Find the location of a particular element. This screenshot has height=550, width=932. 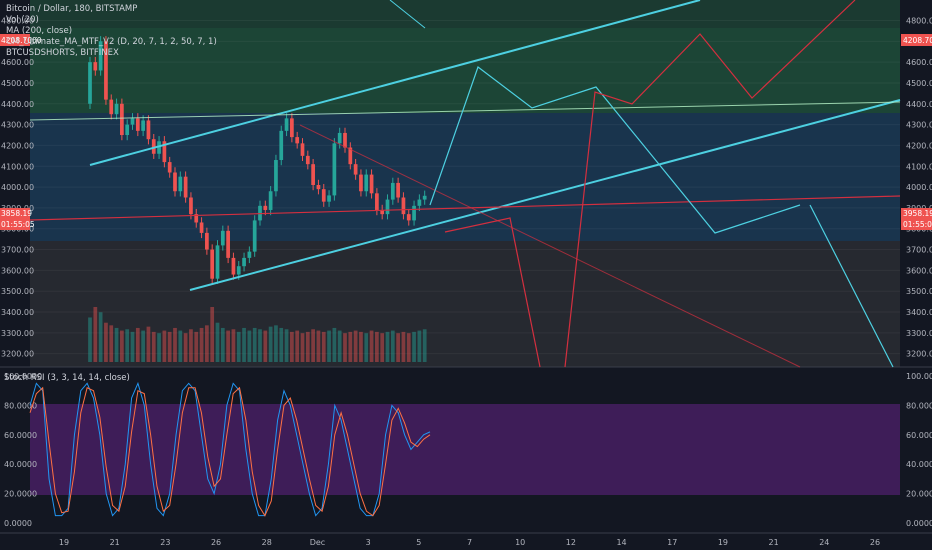

price-tick-label: 4300.00 is located at coordinates (919, 125).